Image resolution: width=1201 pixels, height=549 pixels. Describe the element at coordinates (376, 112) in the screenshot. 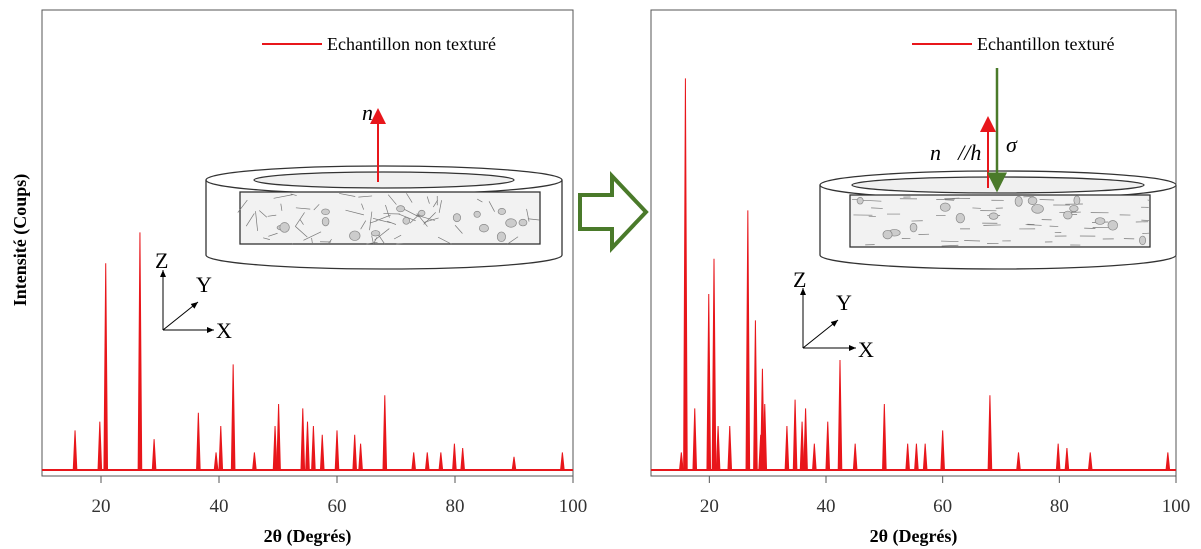

I see `annotation: n⃗` at that location.